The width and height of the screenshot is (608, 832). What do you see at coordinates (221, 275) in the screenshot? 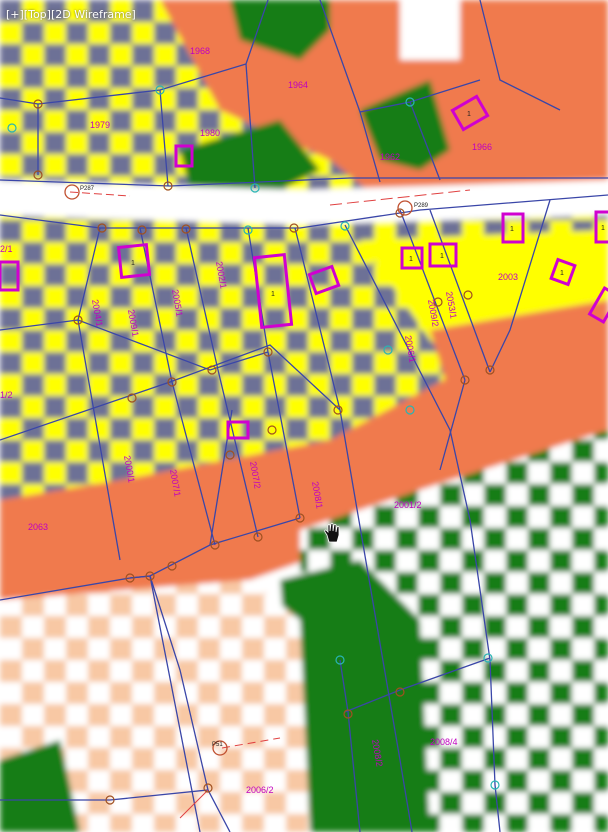
I see `svg-text: 2002/1` at bounding box center [221, 275].